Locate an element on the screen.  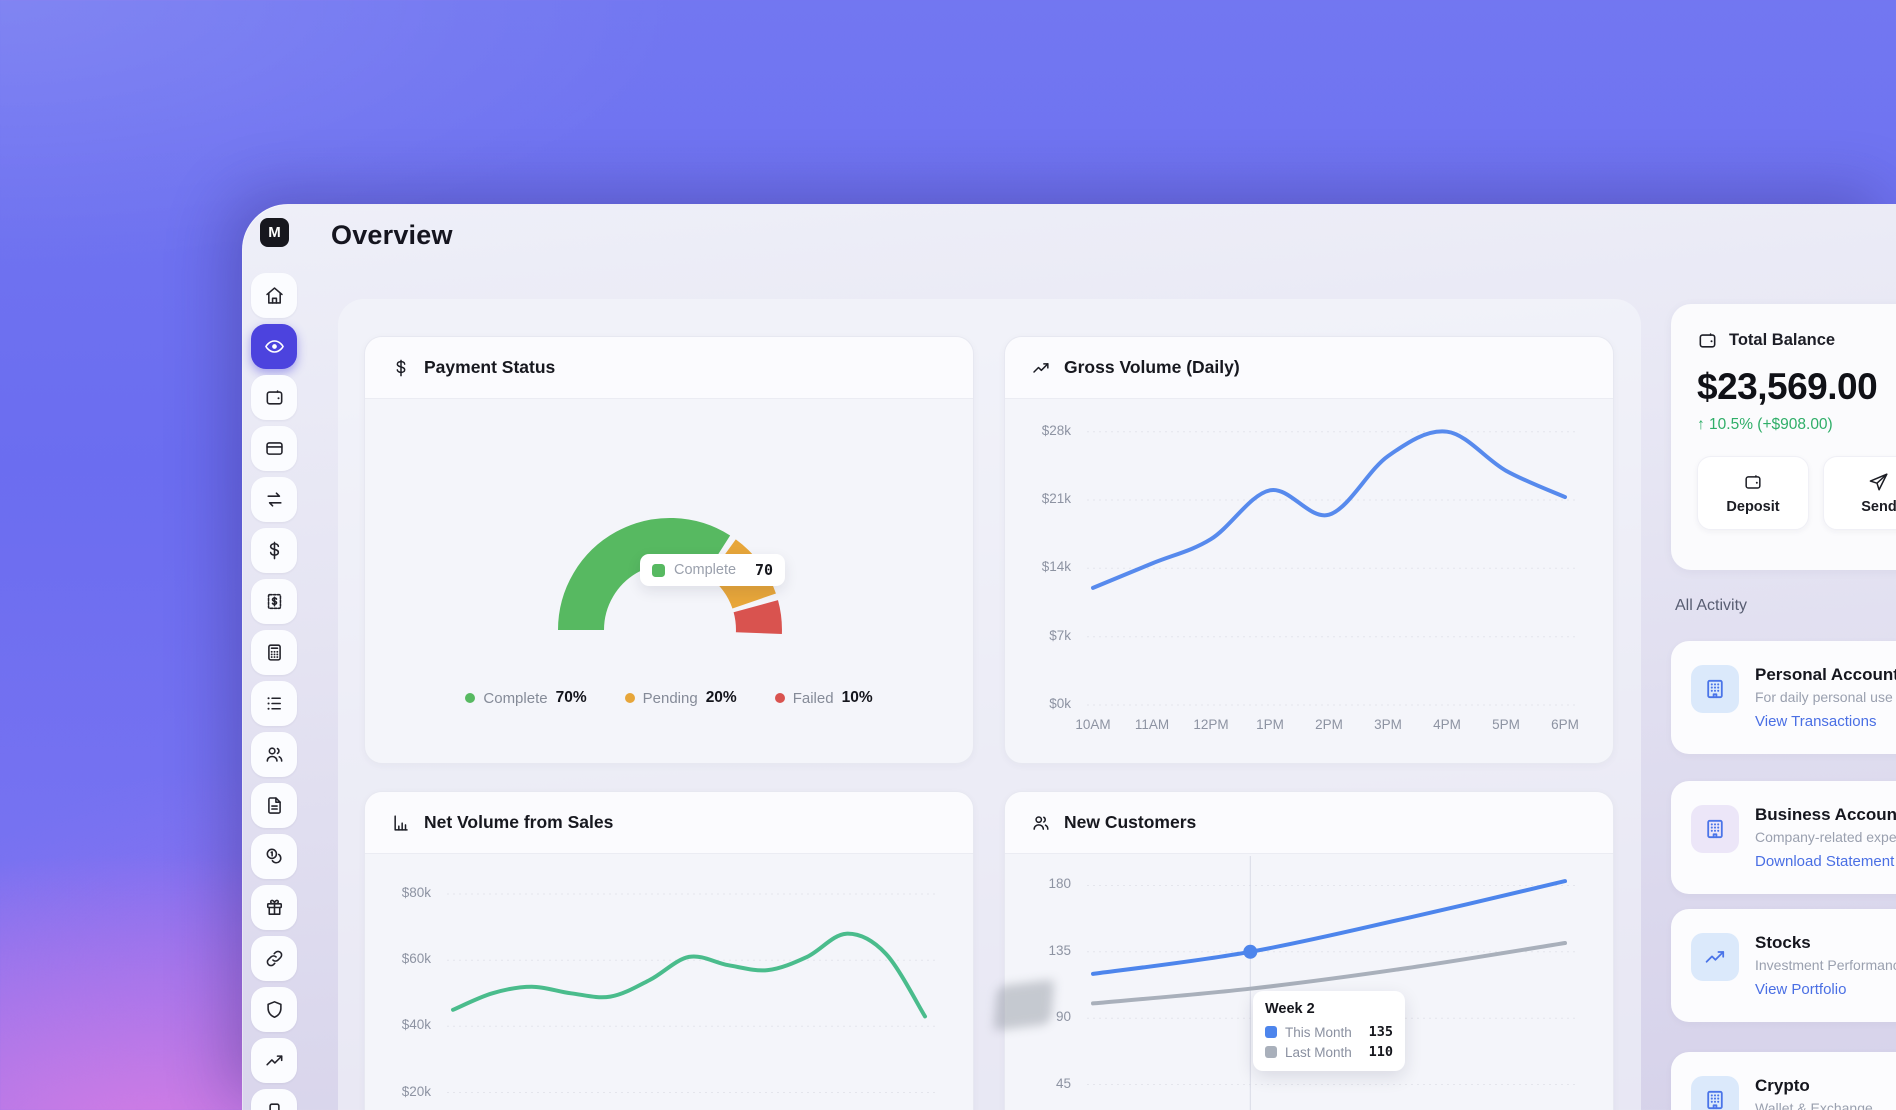
tooltip-title: Week 2 is located at coordinates (1290, 1009).